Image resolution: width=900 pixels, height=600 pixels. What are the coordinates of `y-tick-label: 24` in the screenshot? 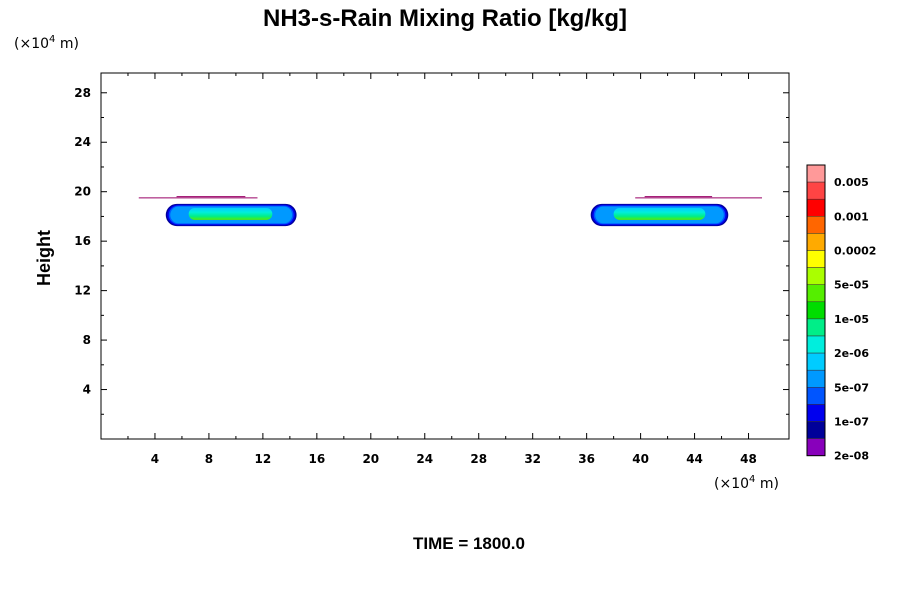 It's located at (82, 142).